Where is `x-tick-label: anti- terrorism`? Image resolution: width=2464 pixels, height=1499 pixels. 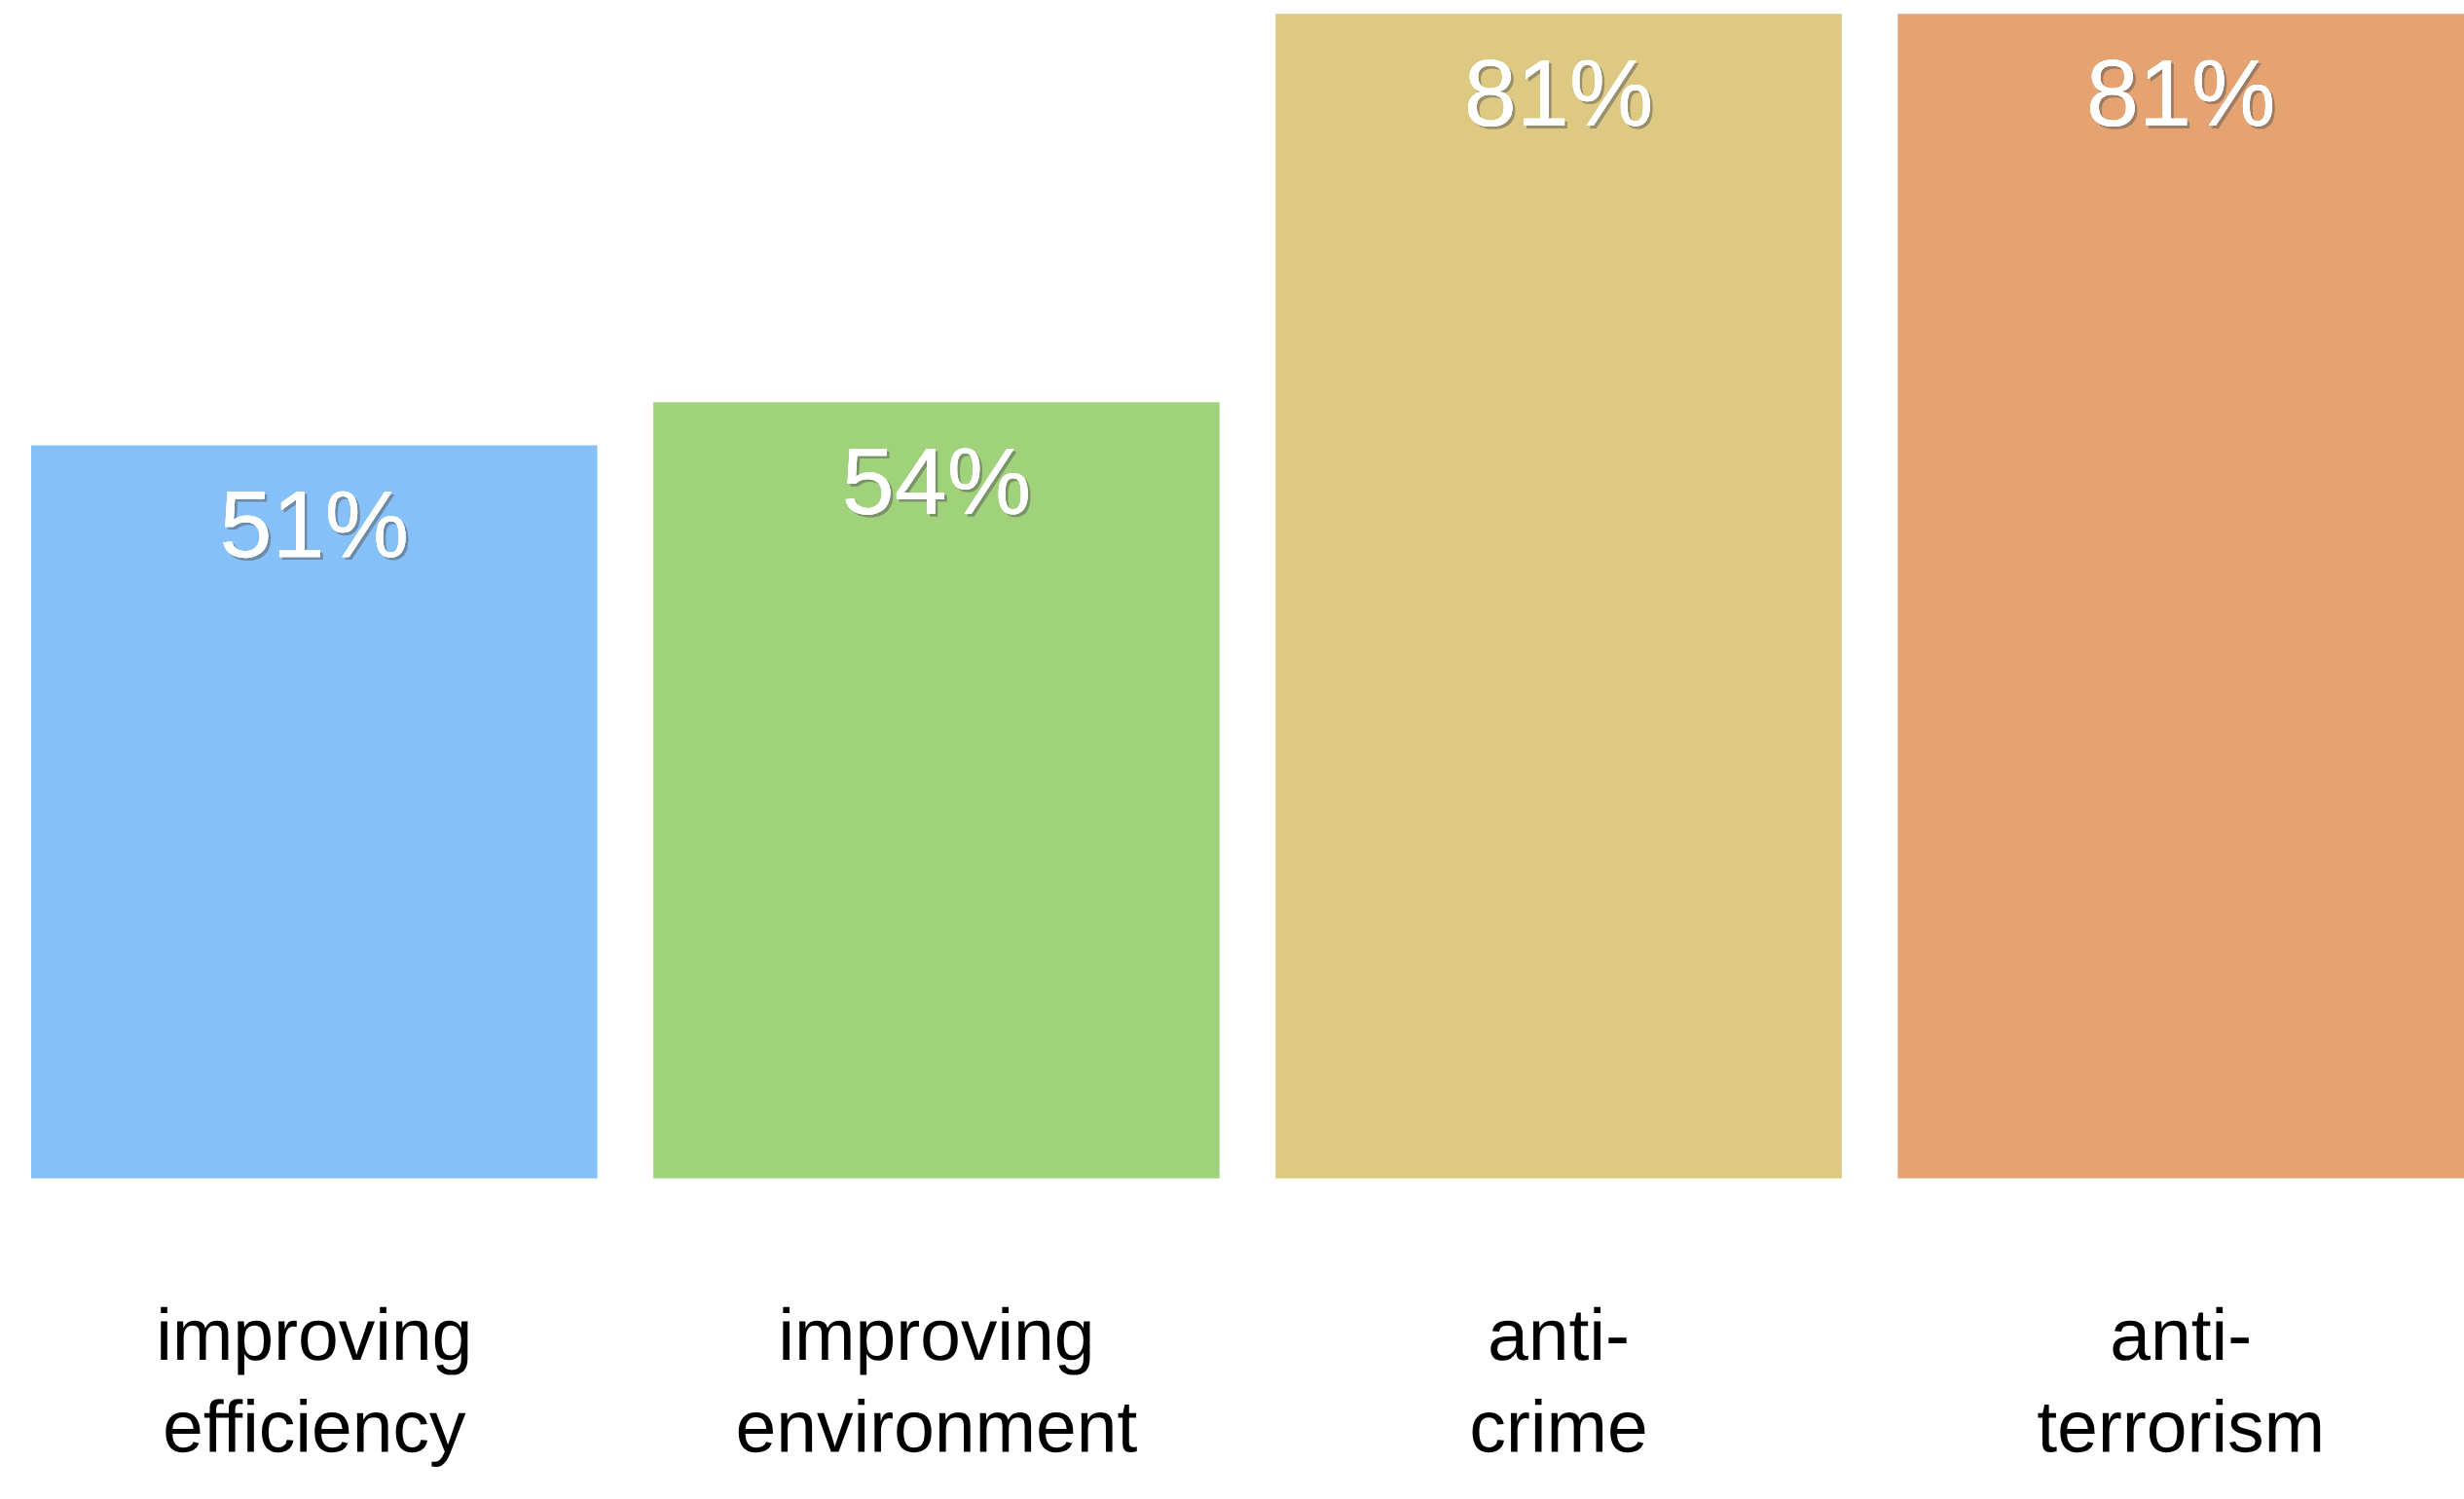
x-tick-label: anti- terrorism is located at coordinates (2179, 1379).